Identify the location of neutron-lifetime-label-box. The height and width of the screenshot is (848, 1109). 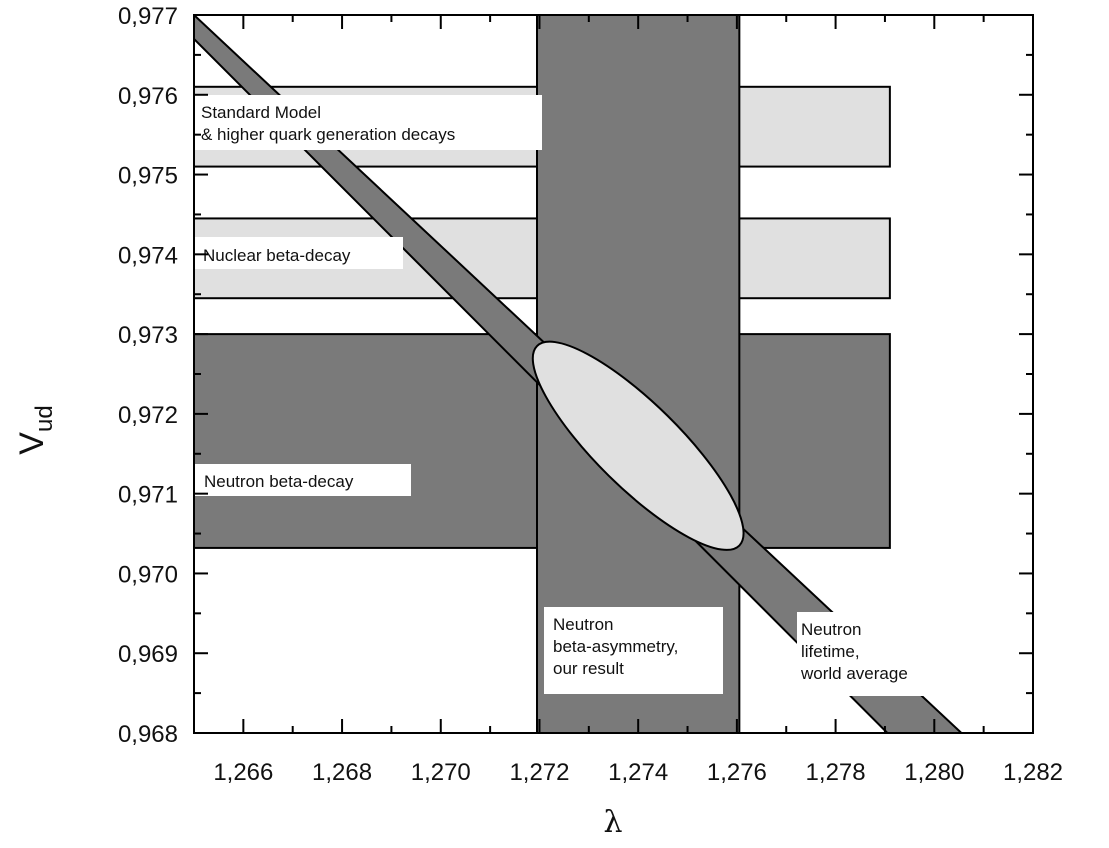
(873, 654).